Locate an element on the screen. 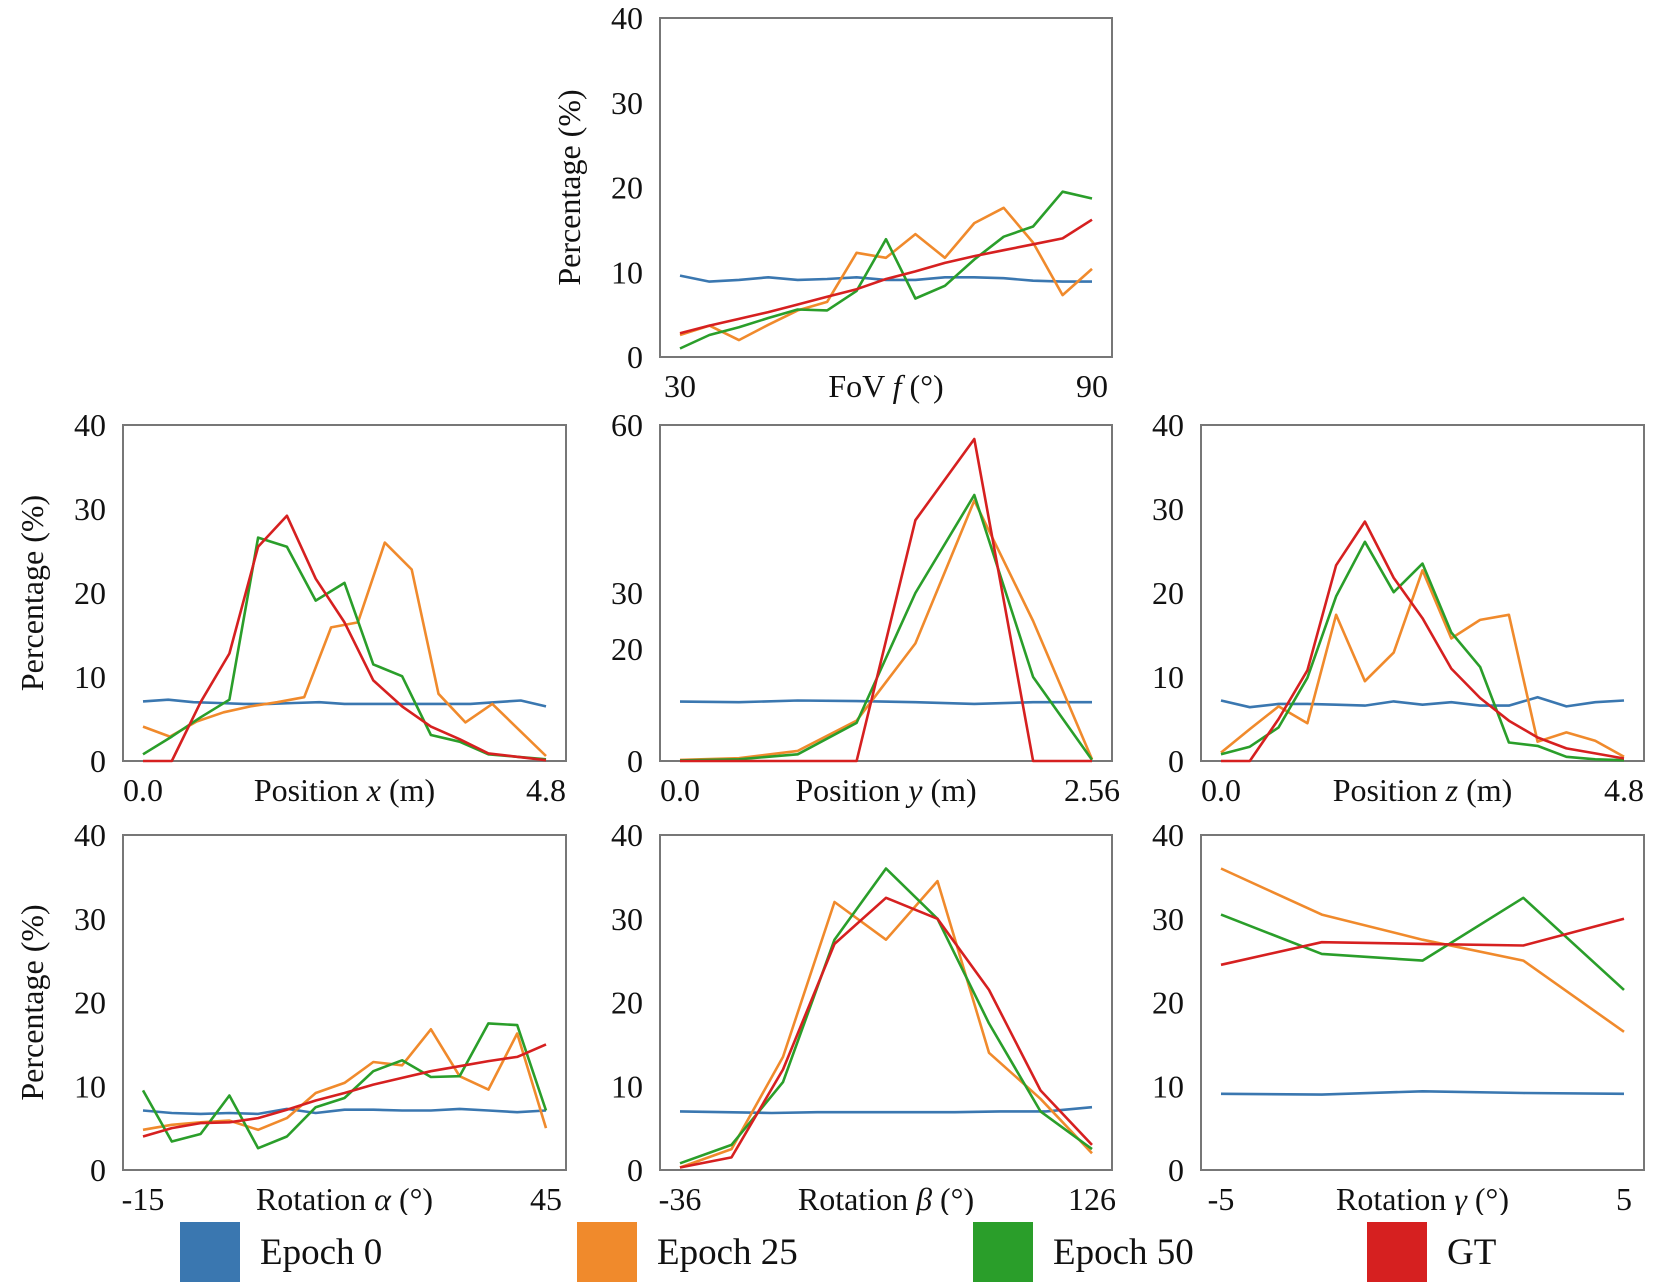  x-axis-label: Rotation γ (°) is located at coordinates (1422, 1198).